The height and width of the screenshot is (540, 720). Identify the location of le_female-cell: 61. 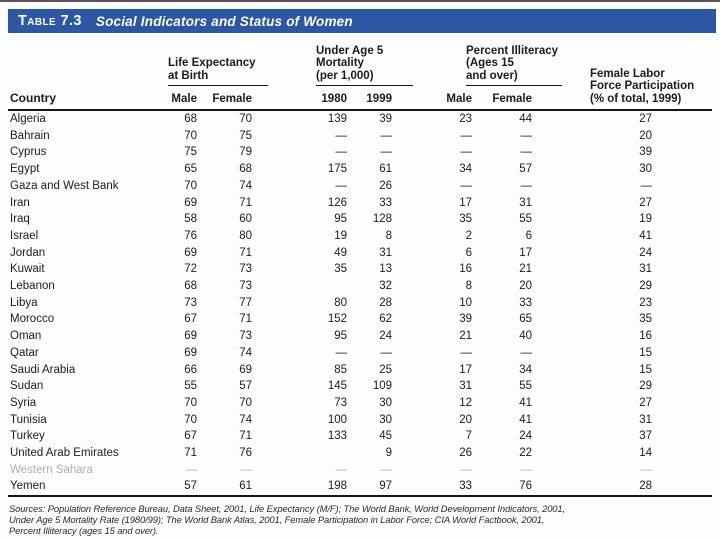
(224, 488).